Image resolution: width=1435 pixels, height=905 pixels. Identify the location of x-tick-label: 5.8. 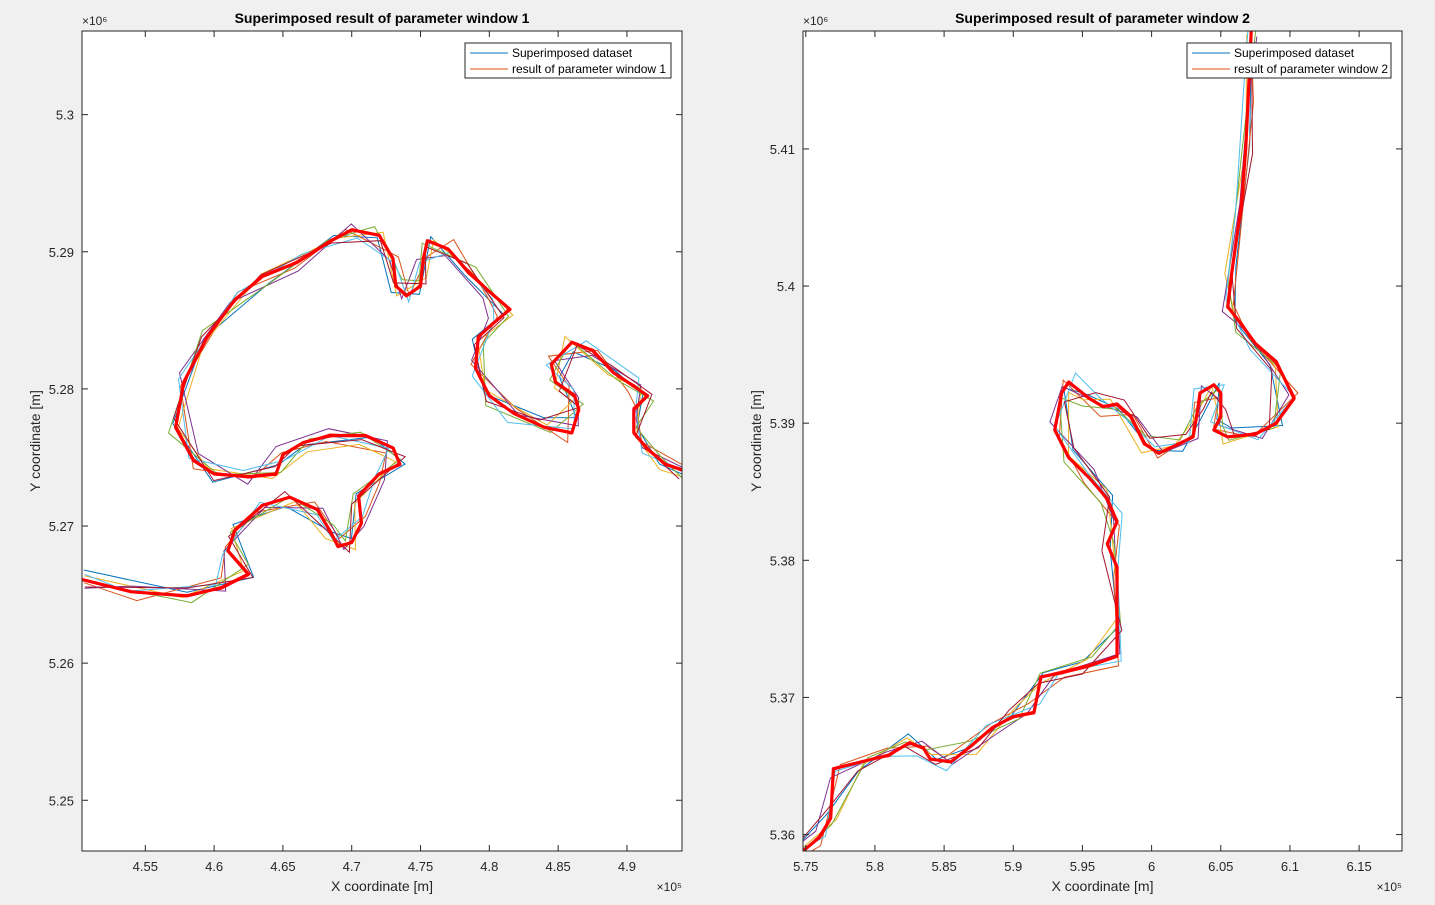
(875, 866).